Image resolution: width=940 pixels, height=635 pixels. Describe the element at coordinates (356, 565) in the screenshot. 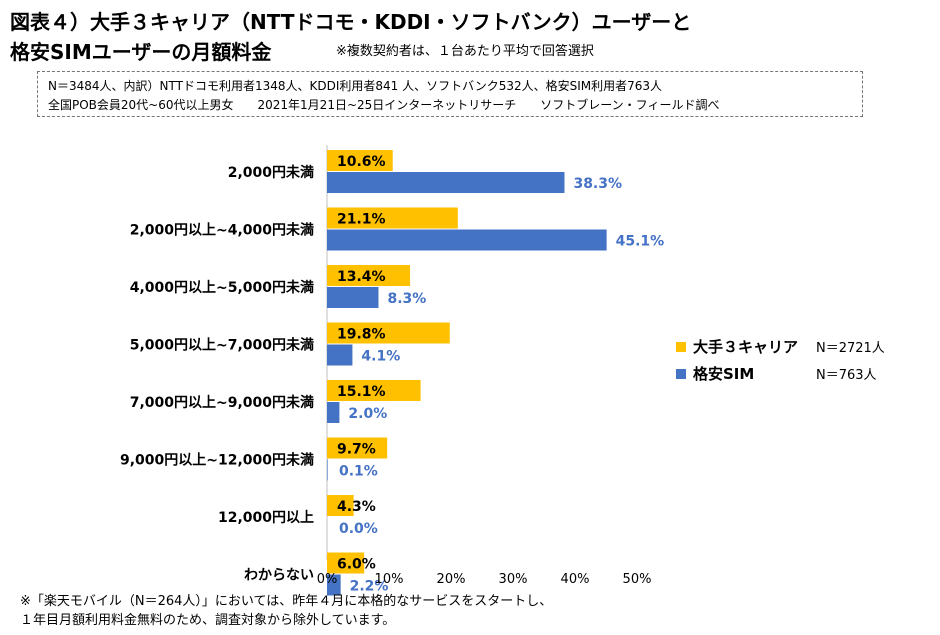

I see `data-label-major-carrier: 6.0%` at that location.